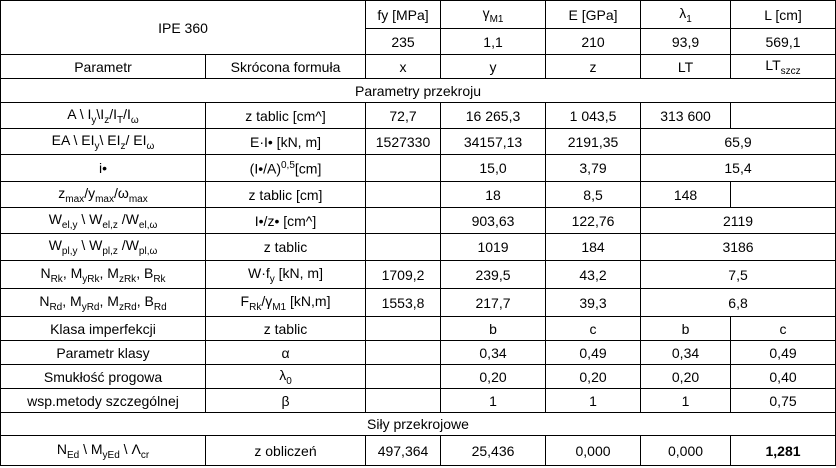 This screenshot has height=468, width=836. I want to click on table-cell: Parametr klasy, so click(103, 352).